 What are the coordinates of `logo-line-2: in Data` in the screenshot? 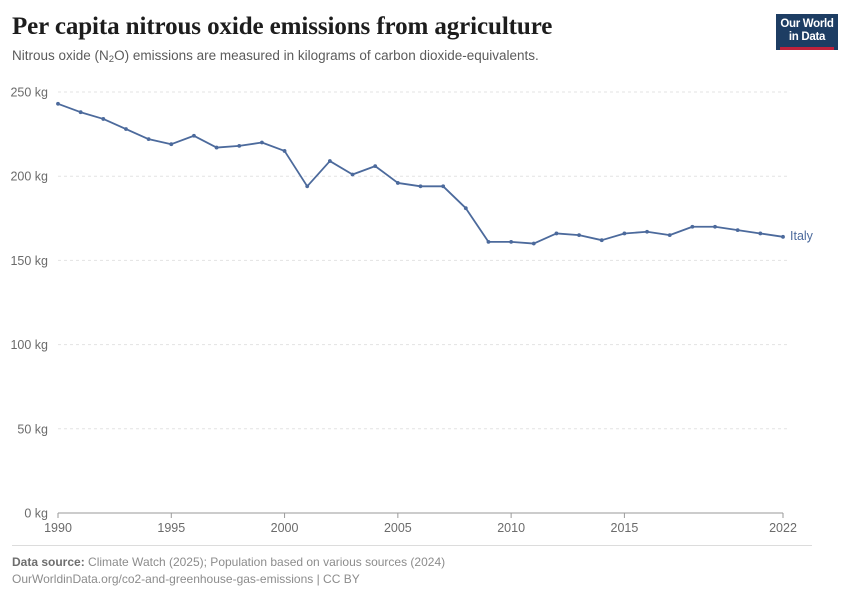 It's located at (807, 37).